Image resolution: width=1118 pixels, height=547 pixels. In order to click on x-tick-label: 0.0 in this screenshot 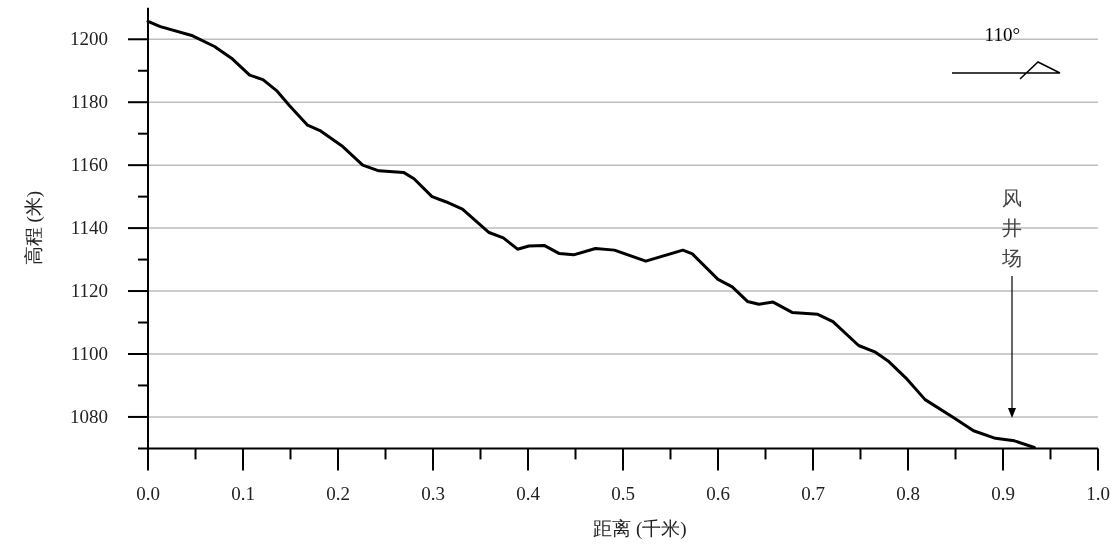, I will do `click(148, 494)`.